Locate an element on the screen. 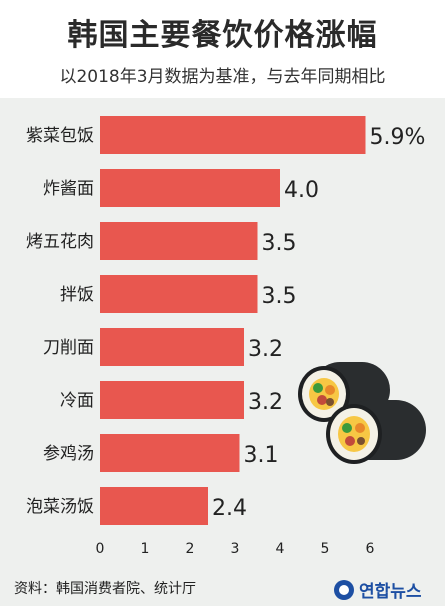 The width and height of the screenshot is (445, 606). logo-text: 연합뉴스 is located at coordinates (390, 592).